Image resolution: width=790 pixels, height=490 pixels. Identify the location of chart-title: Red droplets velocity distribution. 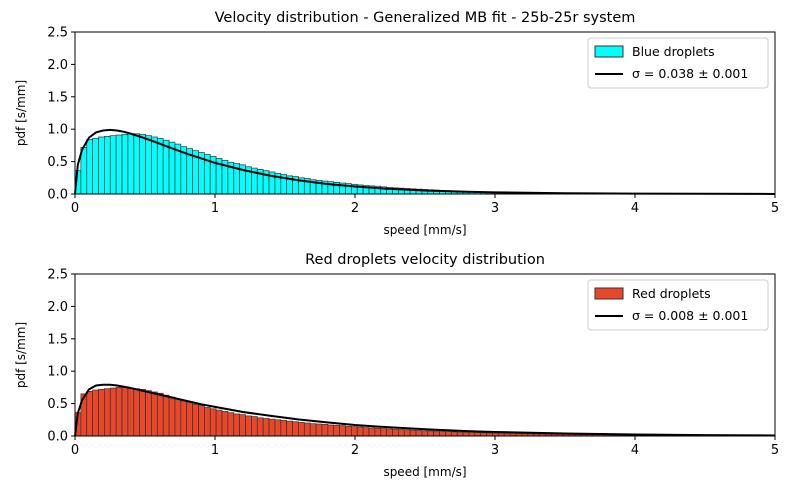
(425, 260).